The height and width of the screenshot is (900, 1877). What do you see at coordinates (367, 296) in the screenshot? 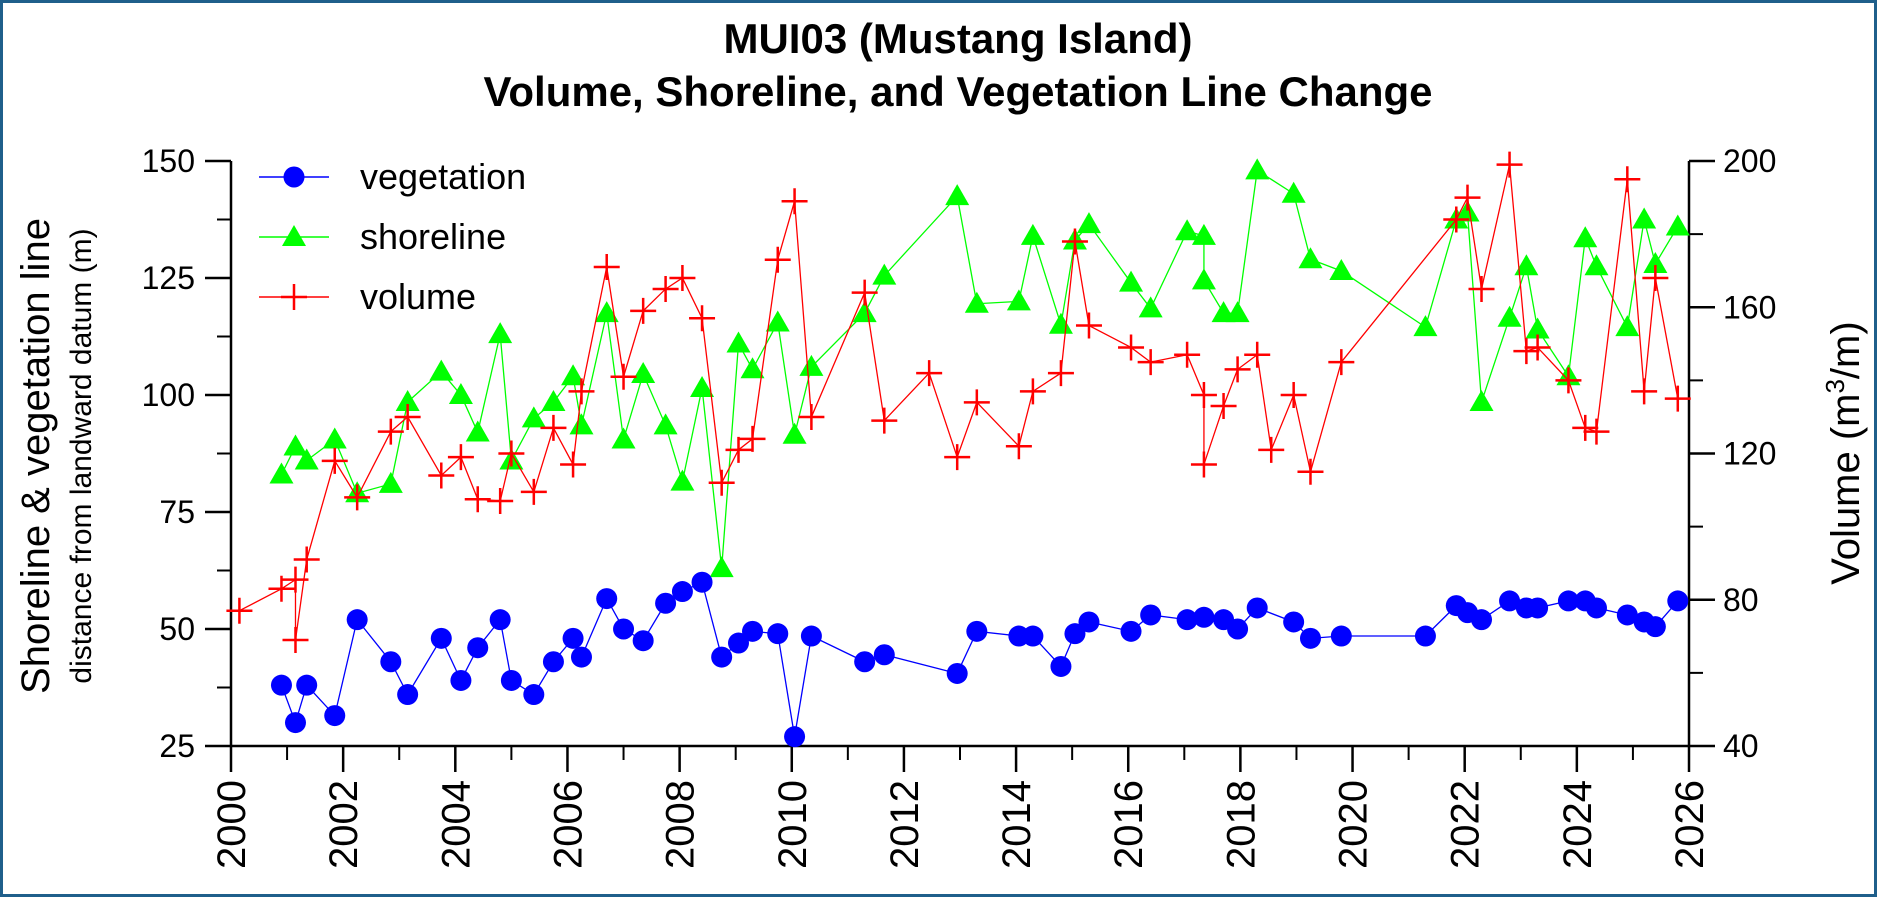
I see `legend-item-volume: volume` at bounding box center [367, 296].